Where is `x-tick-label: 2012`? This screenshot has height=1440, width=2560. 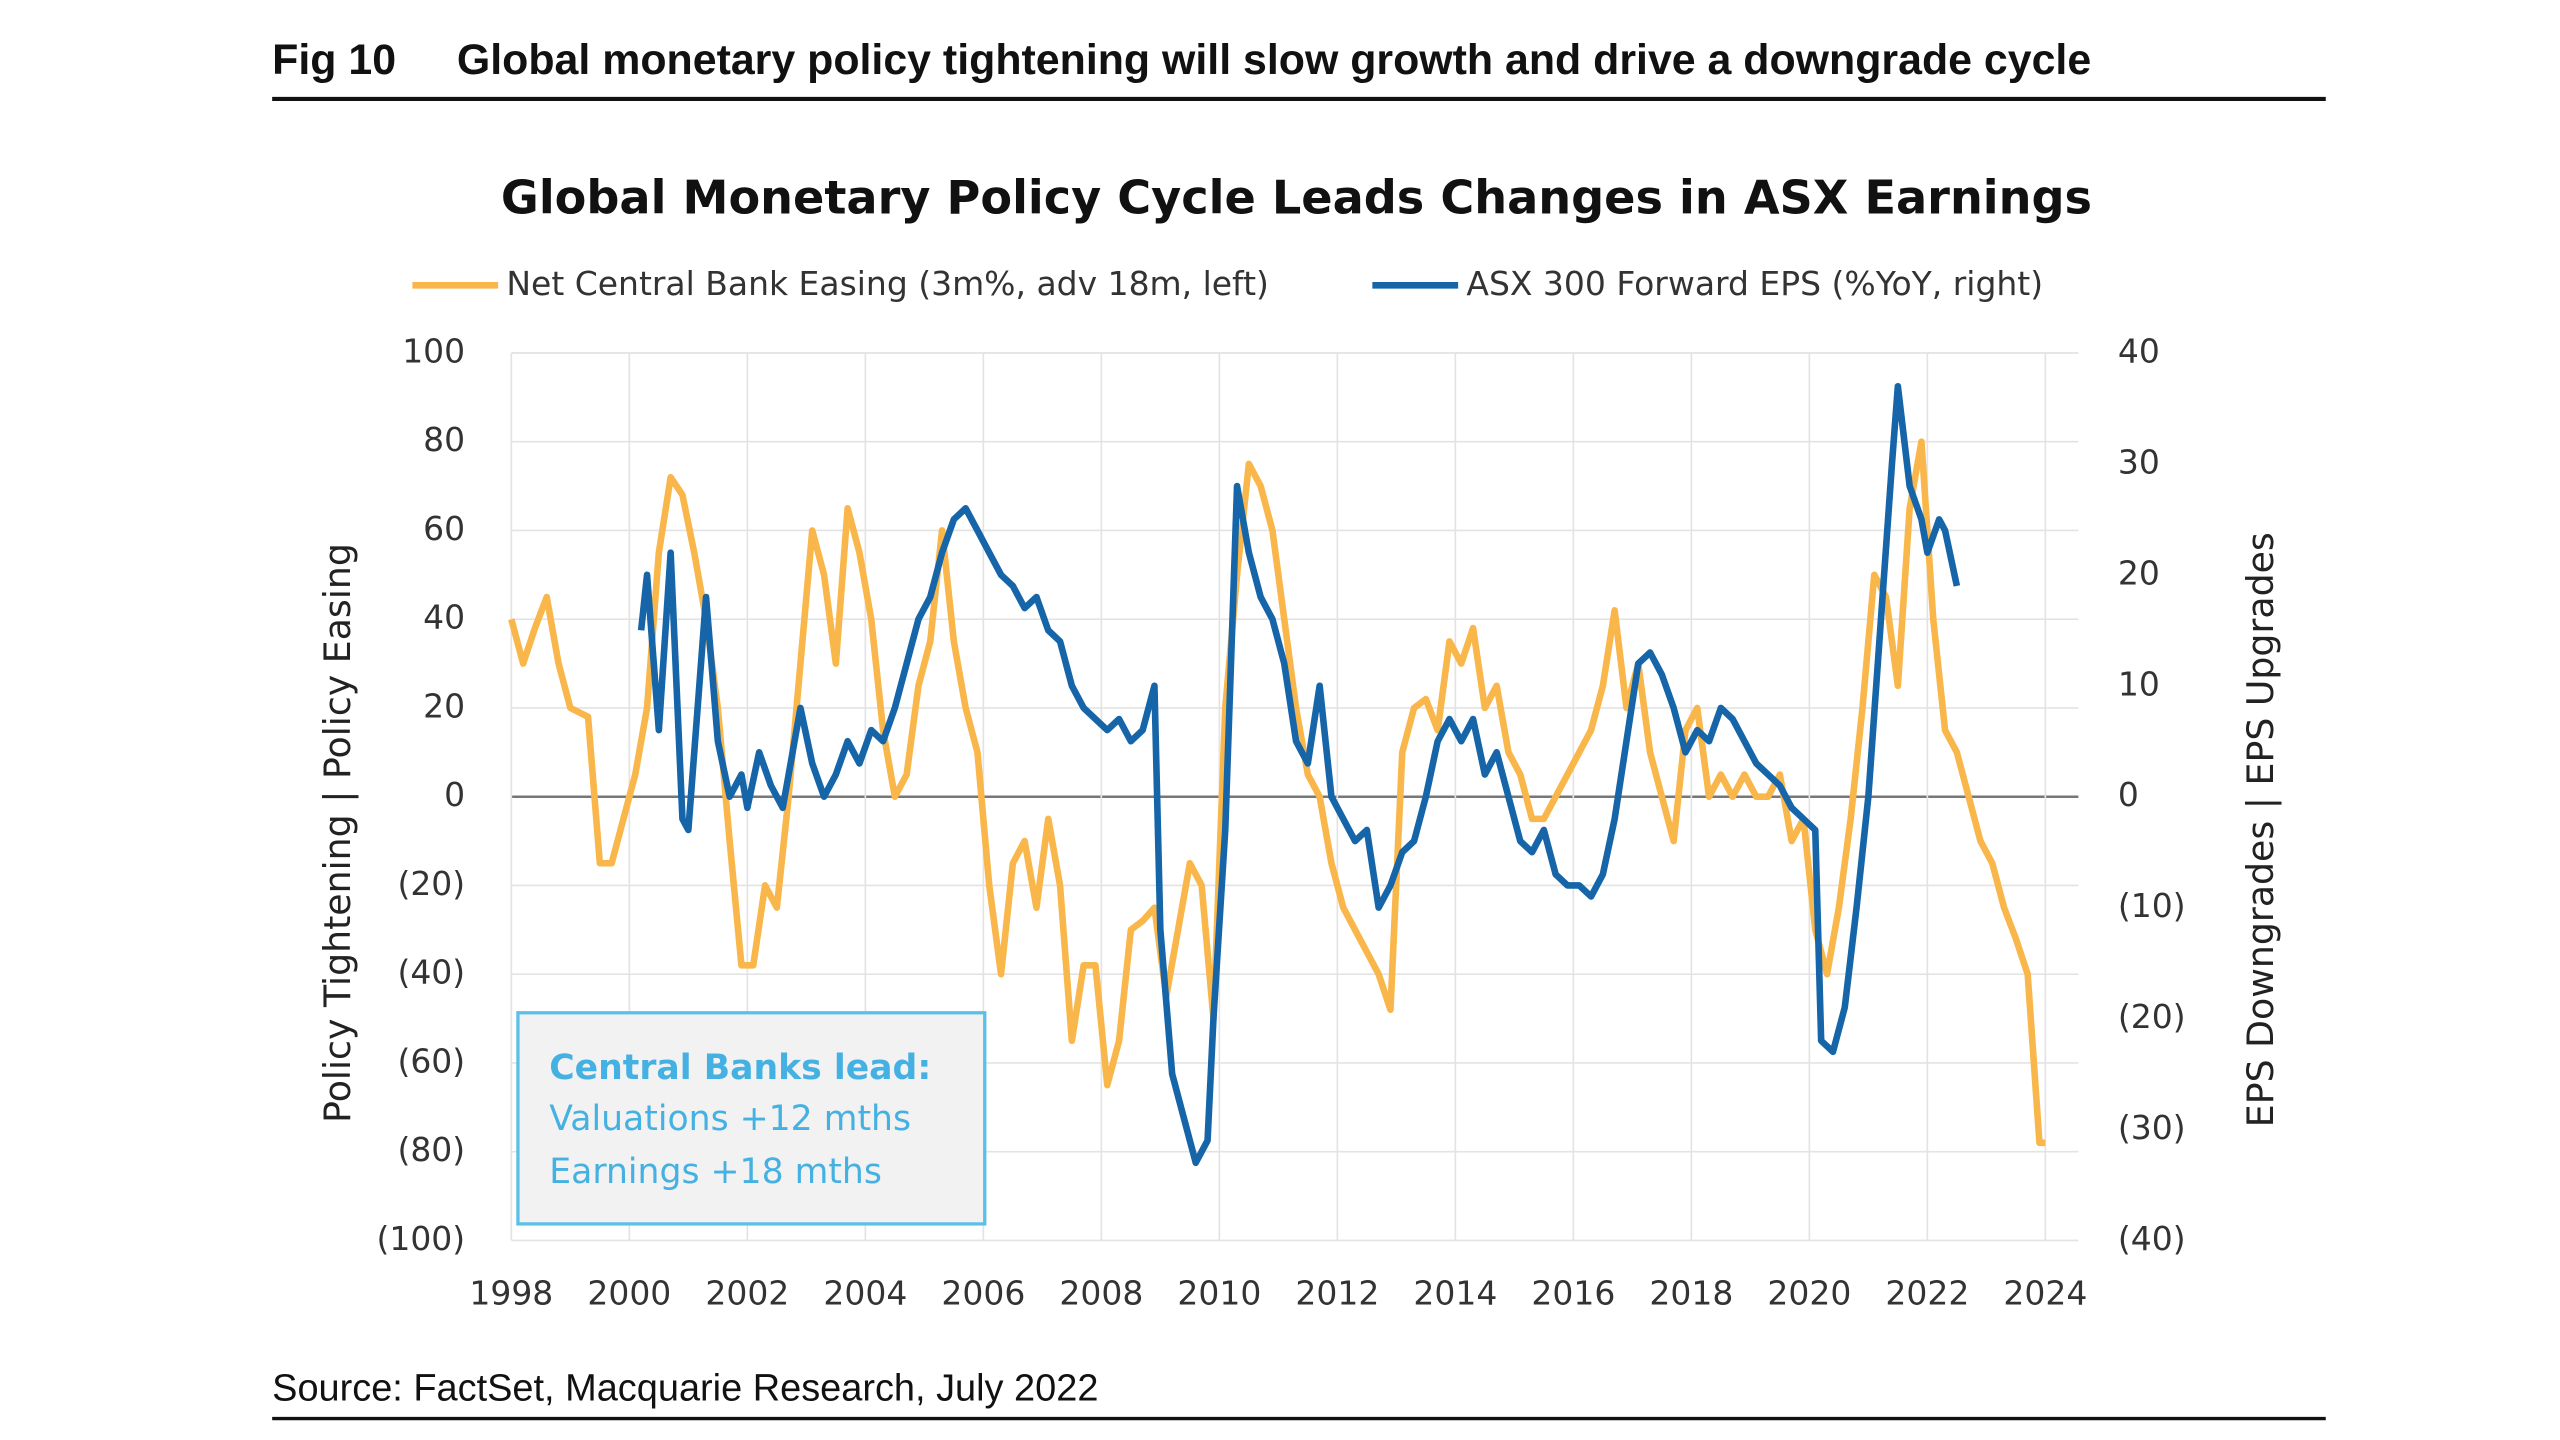
x-tick-label: 2012 is located at coordinates (1337, 1292).